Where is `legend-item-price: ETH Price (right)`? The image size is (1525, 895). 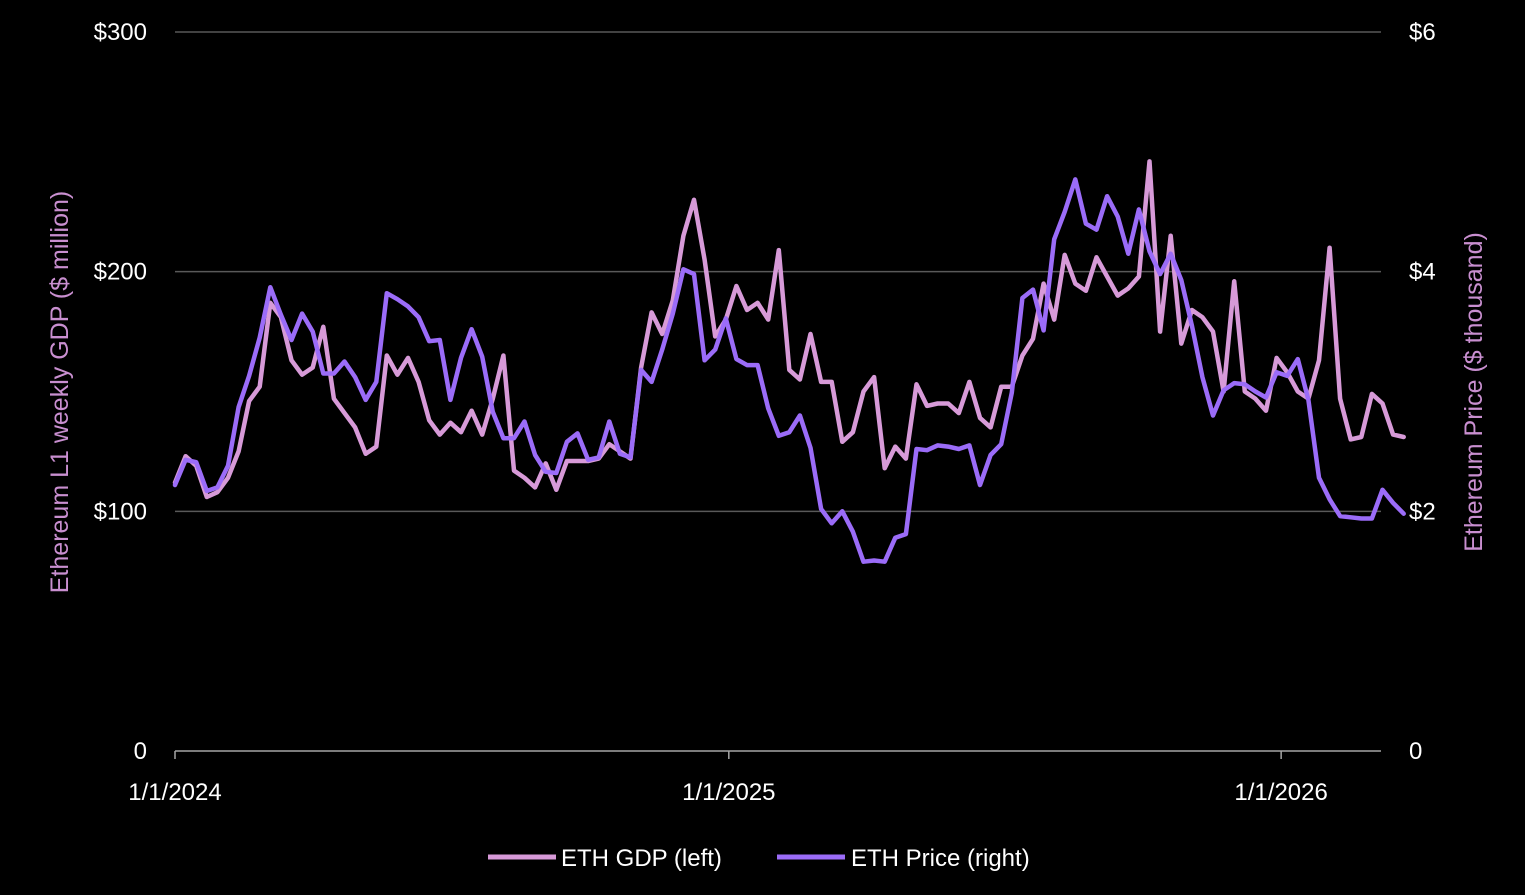
legend-item-price: ETH Price (right) is located at coordinates (903, 858).